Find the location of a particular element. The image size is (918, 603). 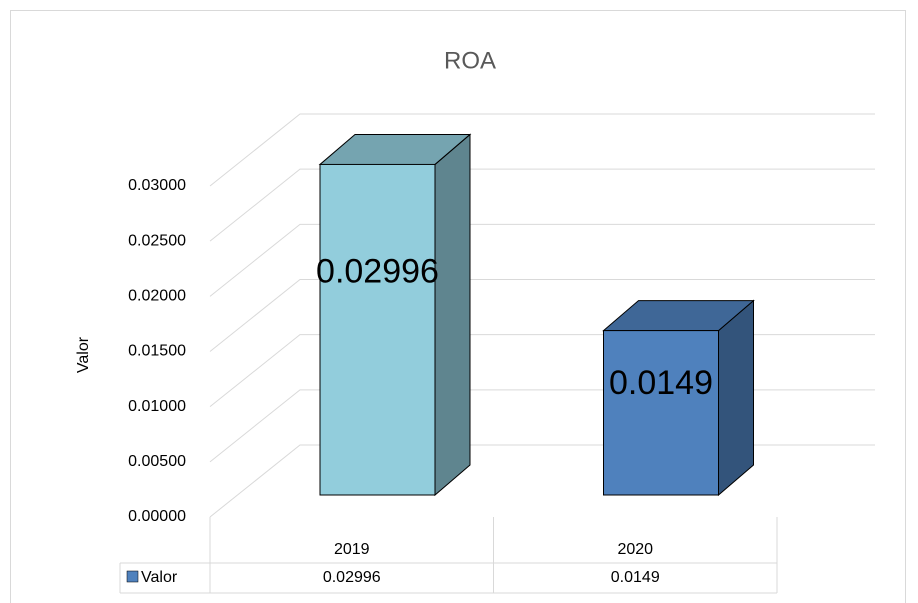

chart-title: ROA is located at coordinates (470, 60).